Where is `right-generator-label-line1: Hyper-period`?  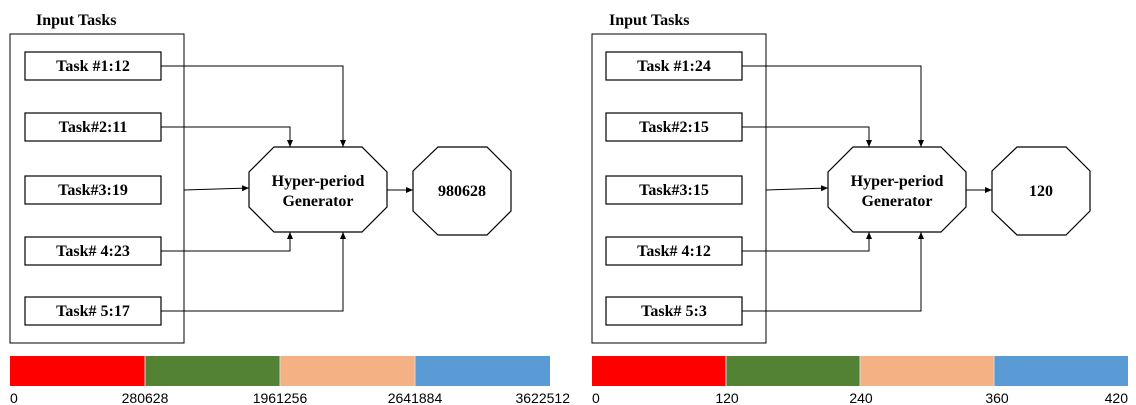
right-generator-label-line1: Hyper-period is located at coordinates (897, 181).